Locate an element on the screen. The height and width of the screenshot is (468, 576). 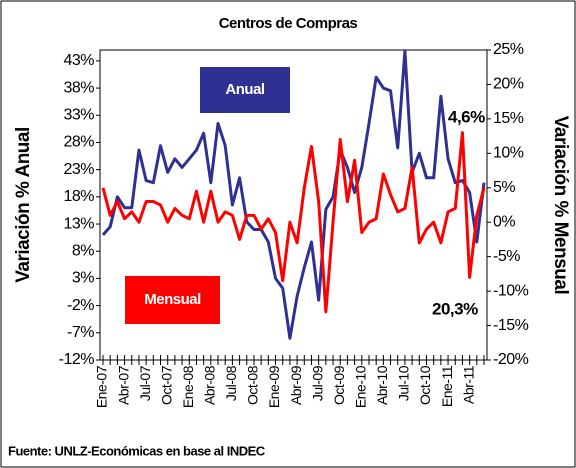
x-tick-label: Ene-10 is located at coordinates (360, 386).